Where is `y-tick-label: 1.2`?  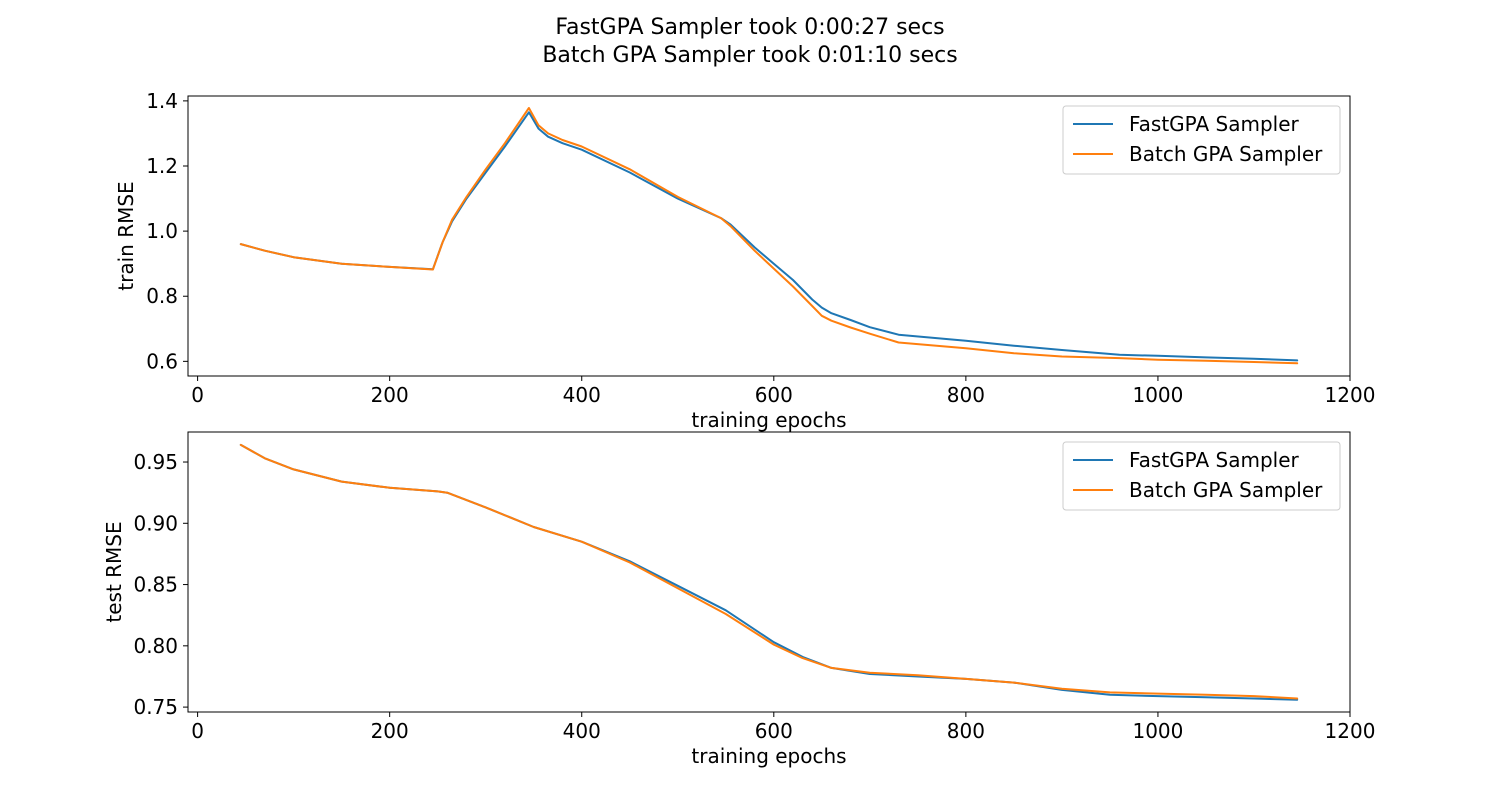
y-tick-label: 1.2 is located at coordinates (162, 166).